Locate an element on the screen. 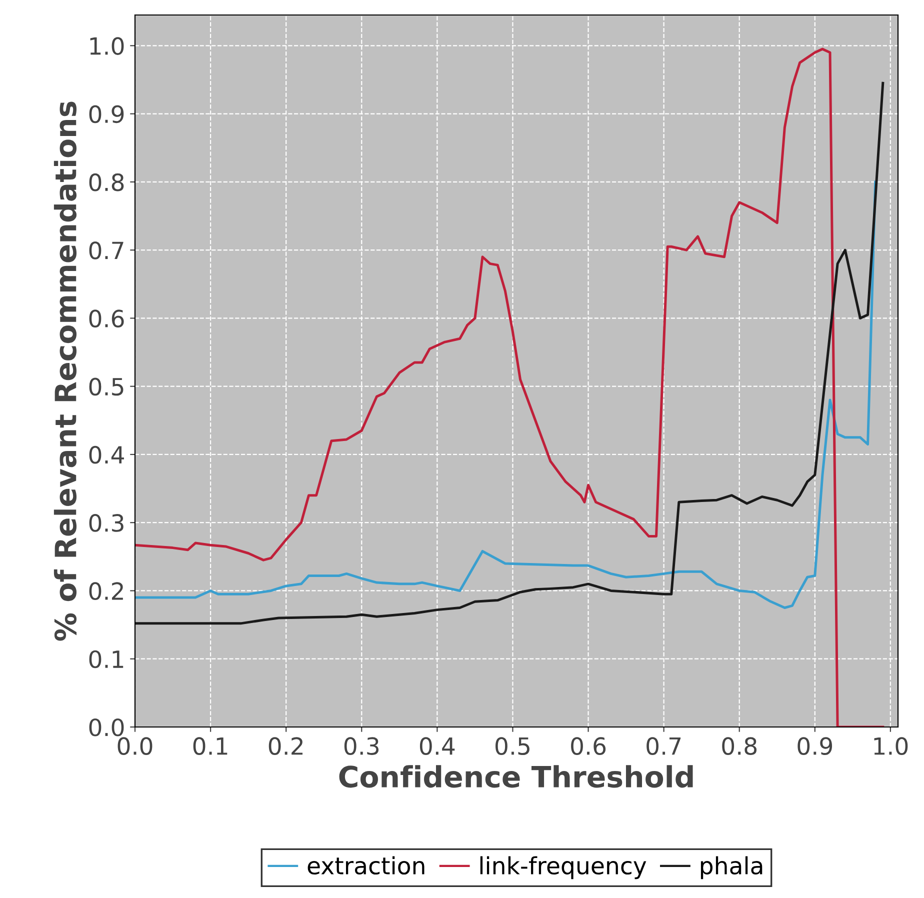 The height and width of the screenshot is (898, 924). x-tick-label: 1.0 is located at coordinates (891, 746).